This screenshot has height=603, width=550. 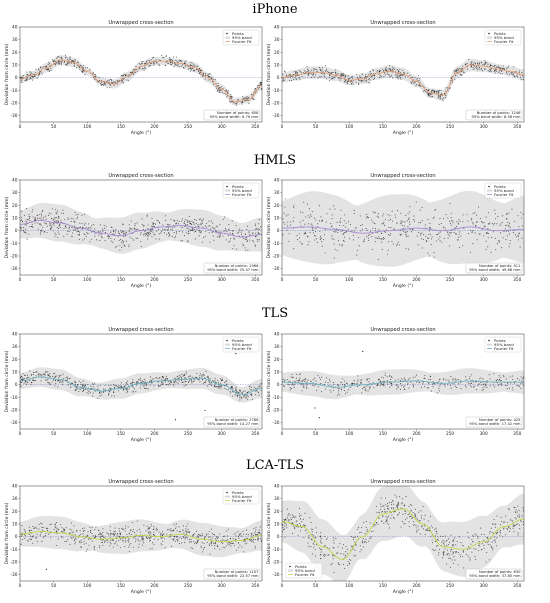 I want to click on info-line: 95% band width: 25.47 mm, so click(x=233, y=270).